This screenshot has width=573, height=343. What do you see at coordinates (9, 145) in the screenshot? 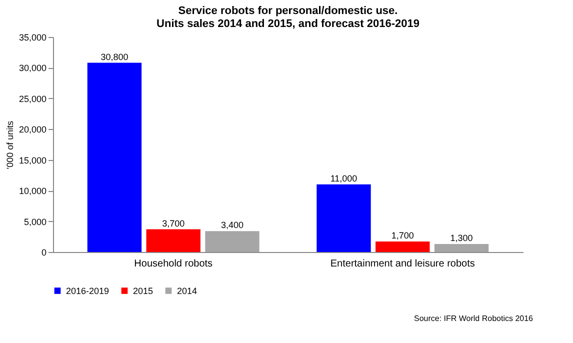
I see `y-axis-title: '000 of units` at bounding box center [9, 145].